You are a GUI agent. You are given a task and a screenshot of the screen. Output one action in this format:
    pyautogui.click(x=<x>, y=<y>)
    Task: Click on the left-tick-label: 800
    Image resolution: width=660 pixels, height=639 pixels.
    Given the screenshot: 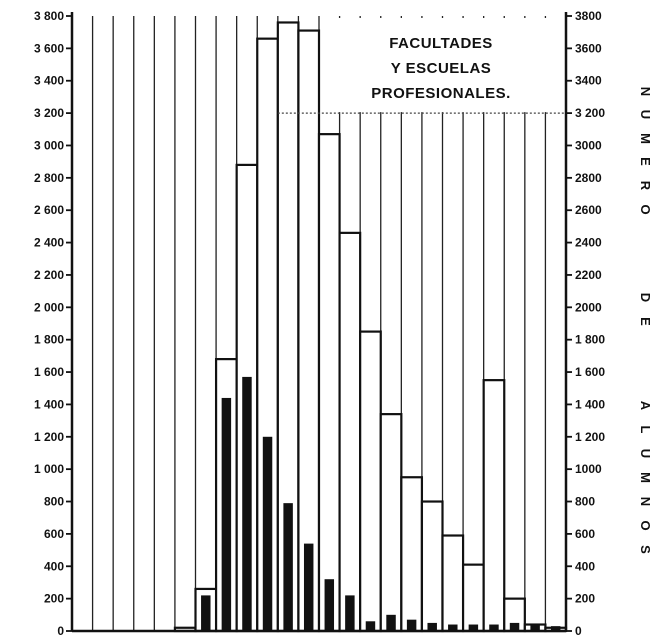 What is the action you would take?
    pyautogui.click(x=54, y=502)
    